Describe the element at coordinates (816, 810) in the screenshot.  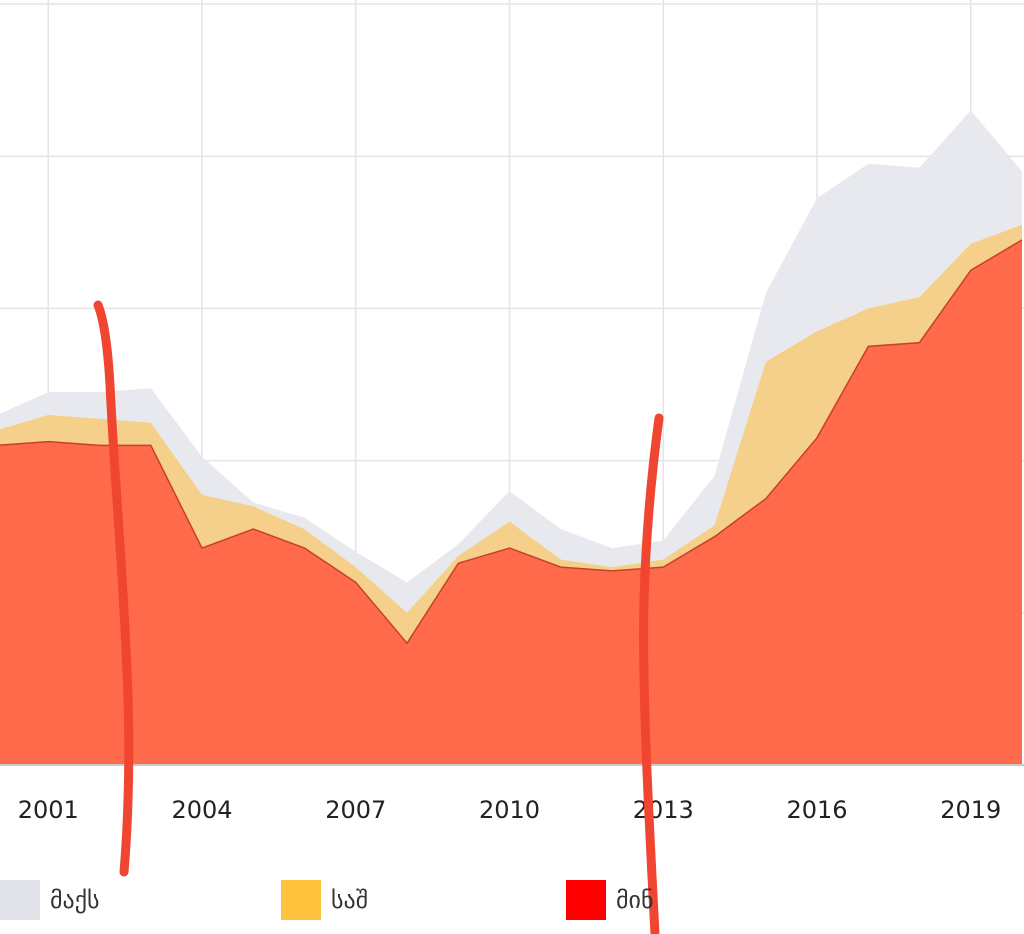
I see `x-tick-label: 2016` at that location.